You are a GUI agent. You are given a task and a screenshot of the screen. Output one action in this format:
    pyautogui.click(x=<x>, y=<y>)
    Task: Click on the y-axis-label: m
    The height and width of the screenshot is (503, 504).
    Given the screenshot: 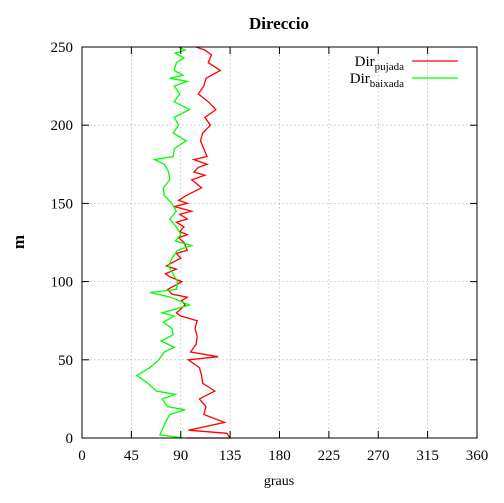 What is the action you would take?
    pyautogui.click(x=18, y=242)
    